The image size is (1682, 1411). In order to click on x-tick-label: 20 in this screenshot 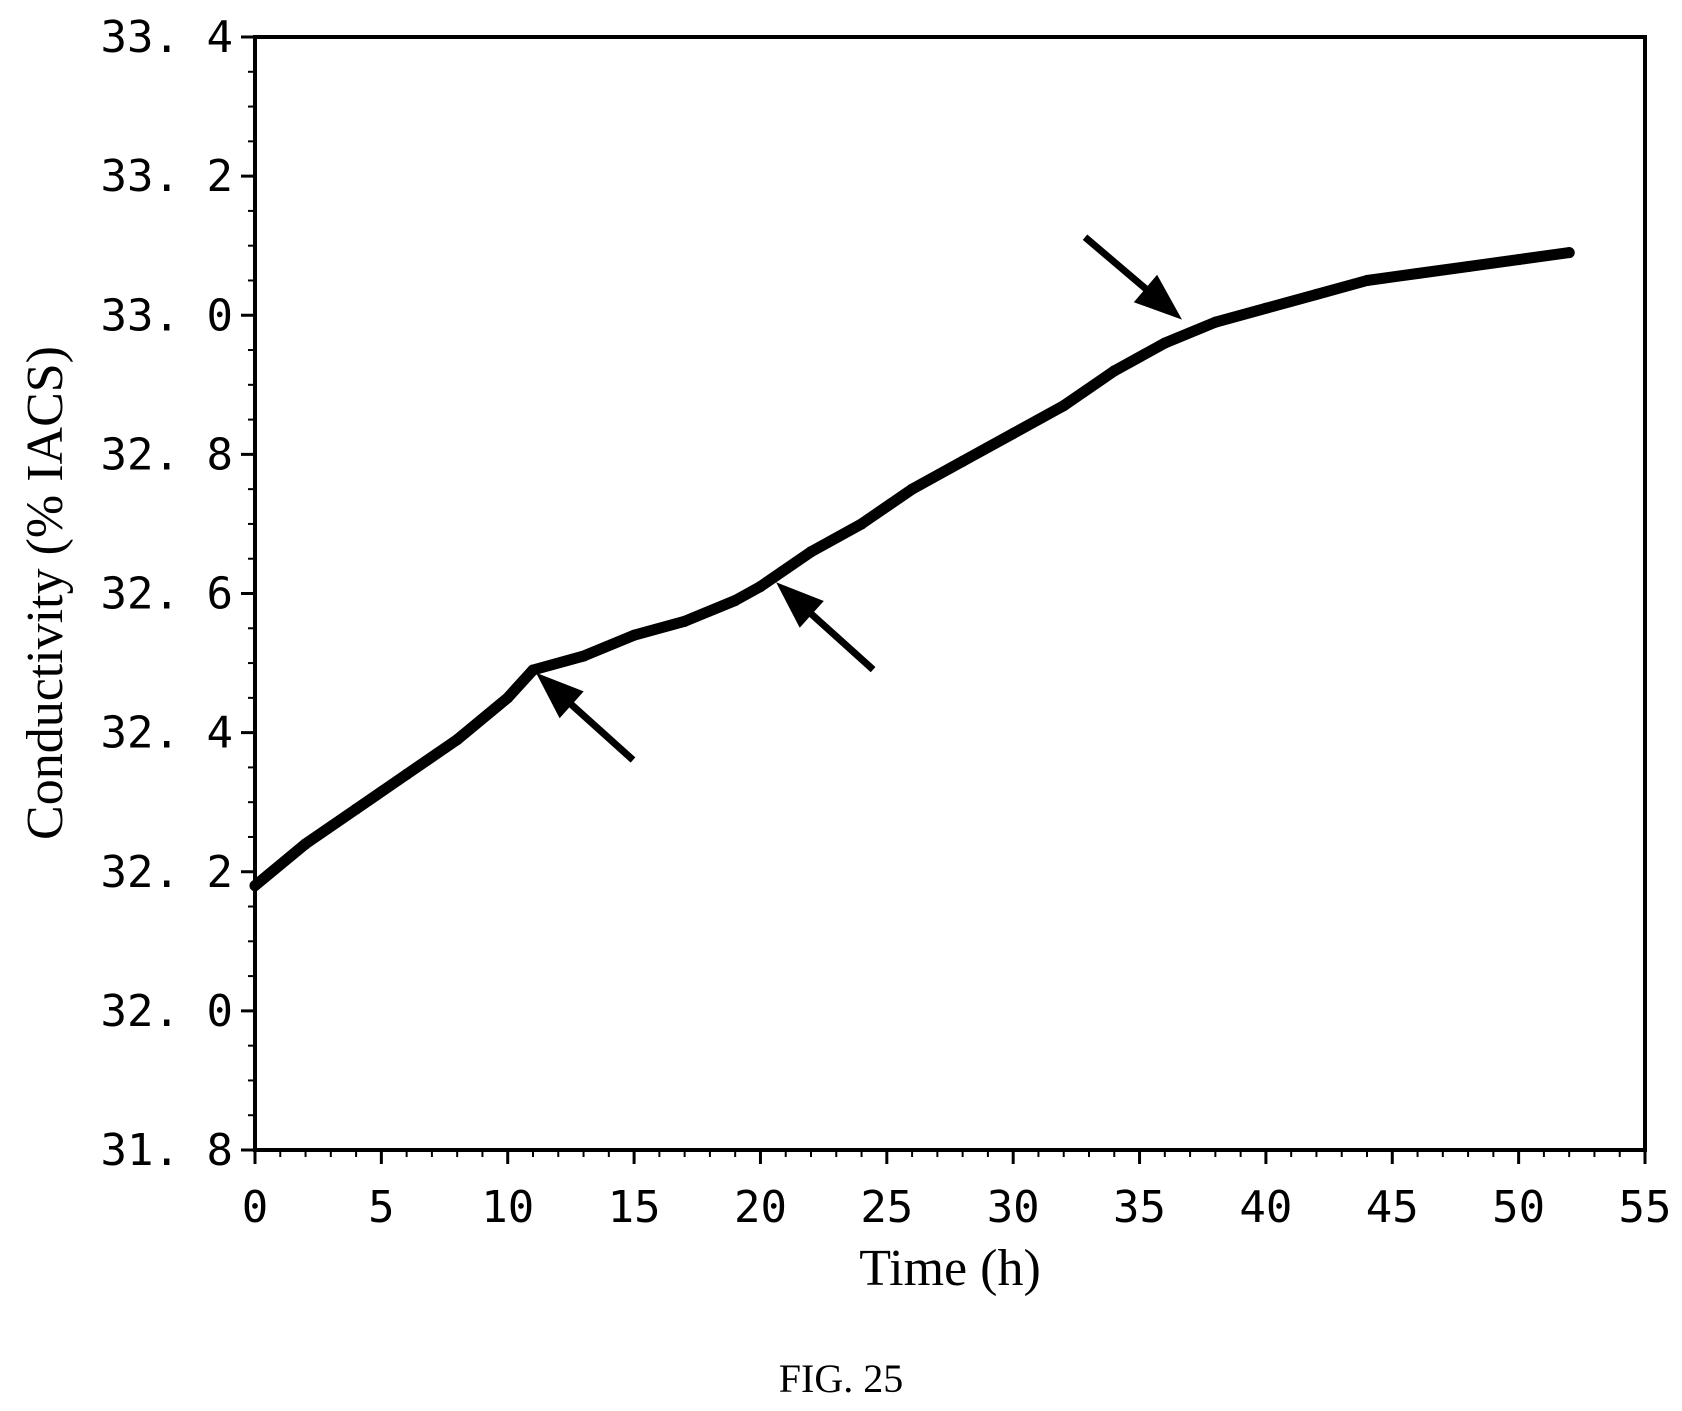, I will do `click(760, 1207)`.